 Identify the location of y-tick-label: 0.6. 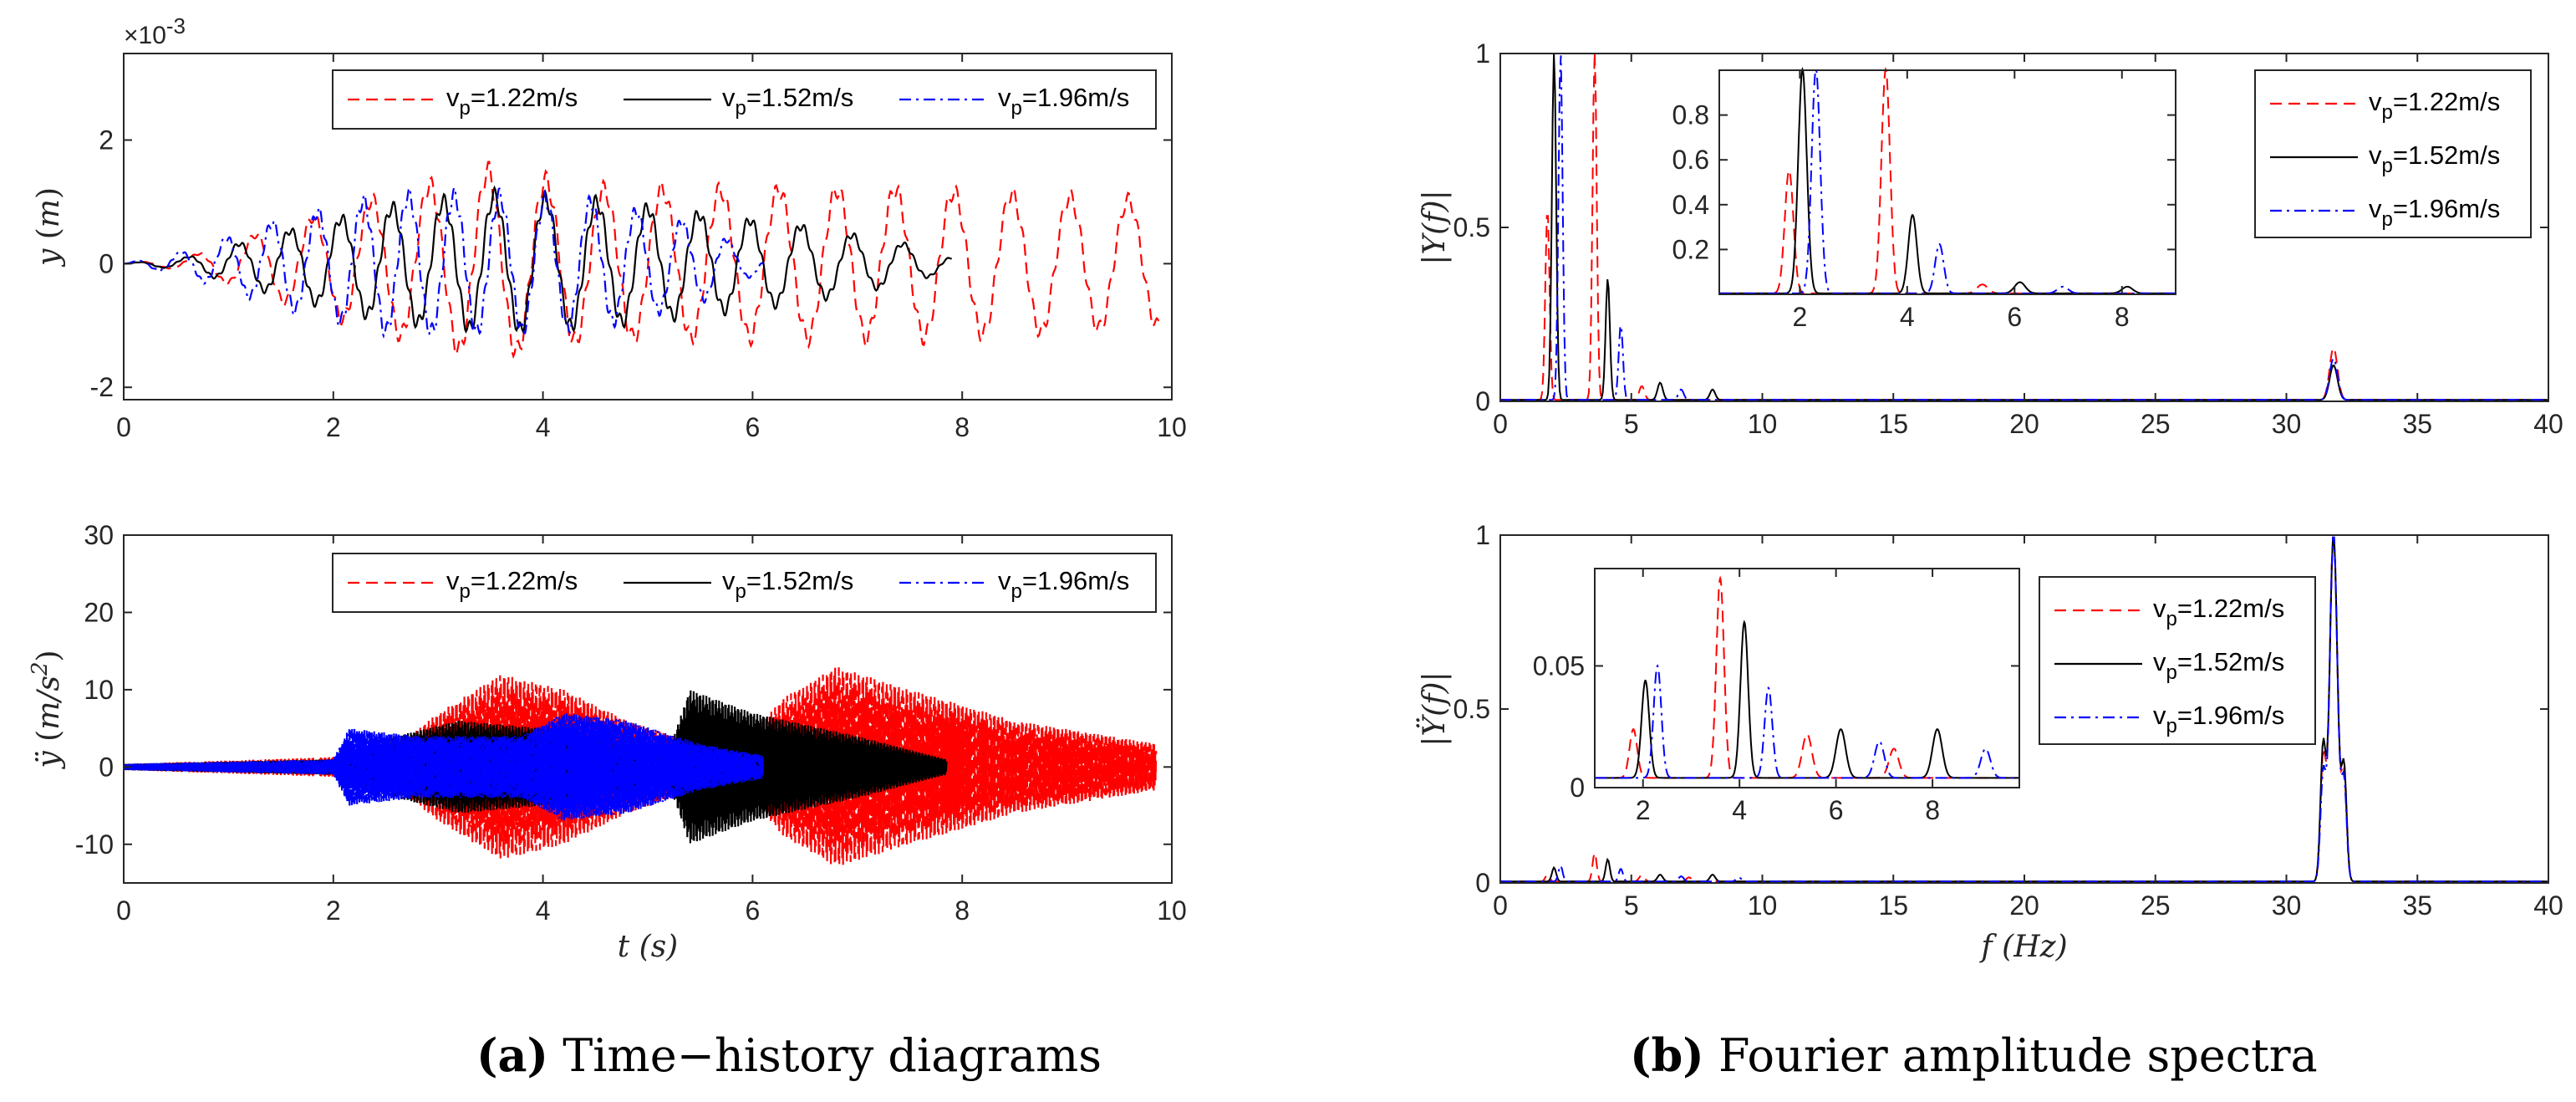
(1690, 160).